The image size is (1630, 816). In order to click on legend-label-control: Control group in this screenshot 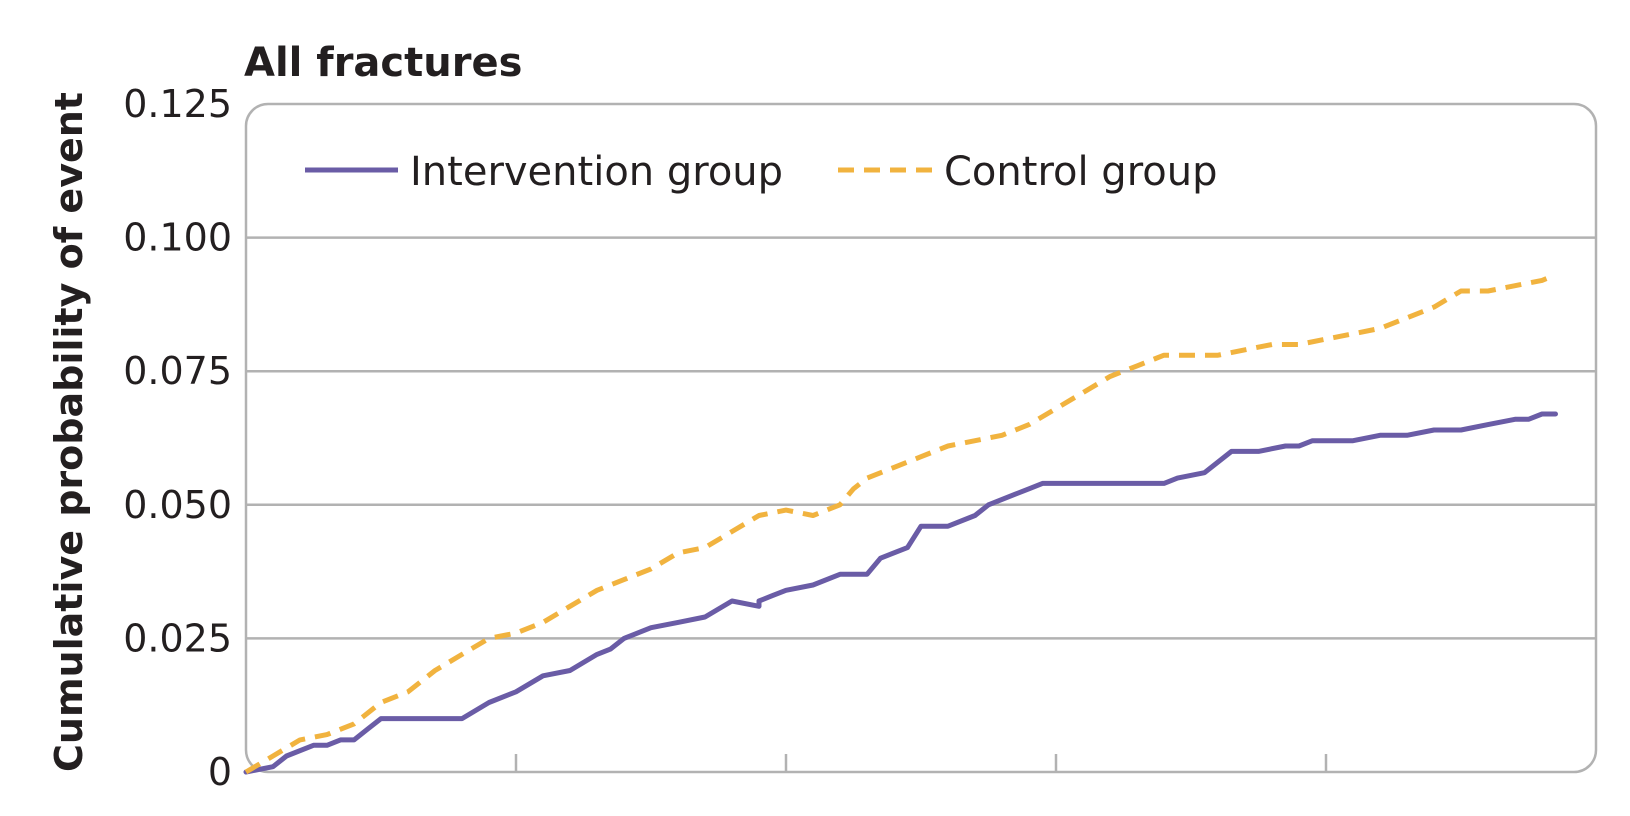, I will do `click(1080, 172)`.